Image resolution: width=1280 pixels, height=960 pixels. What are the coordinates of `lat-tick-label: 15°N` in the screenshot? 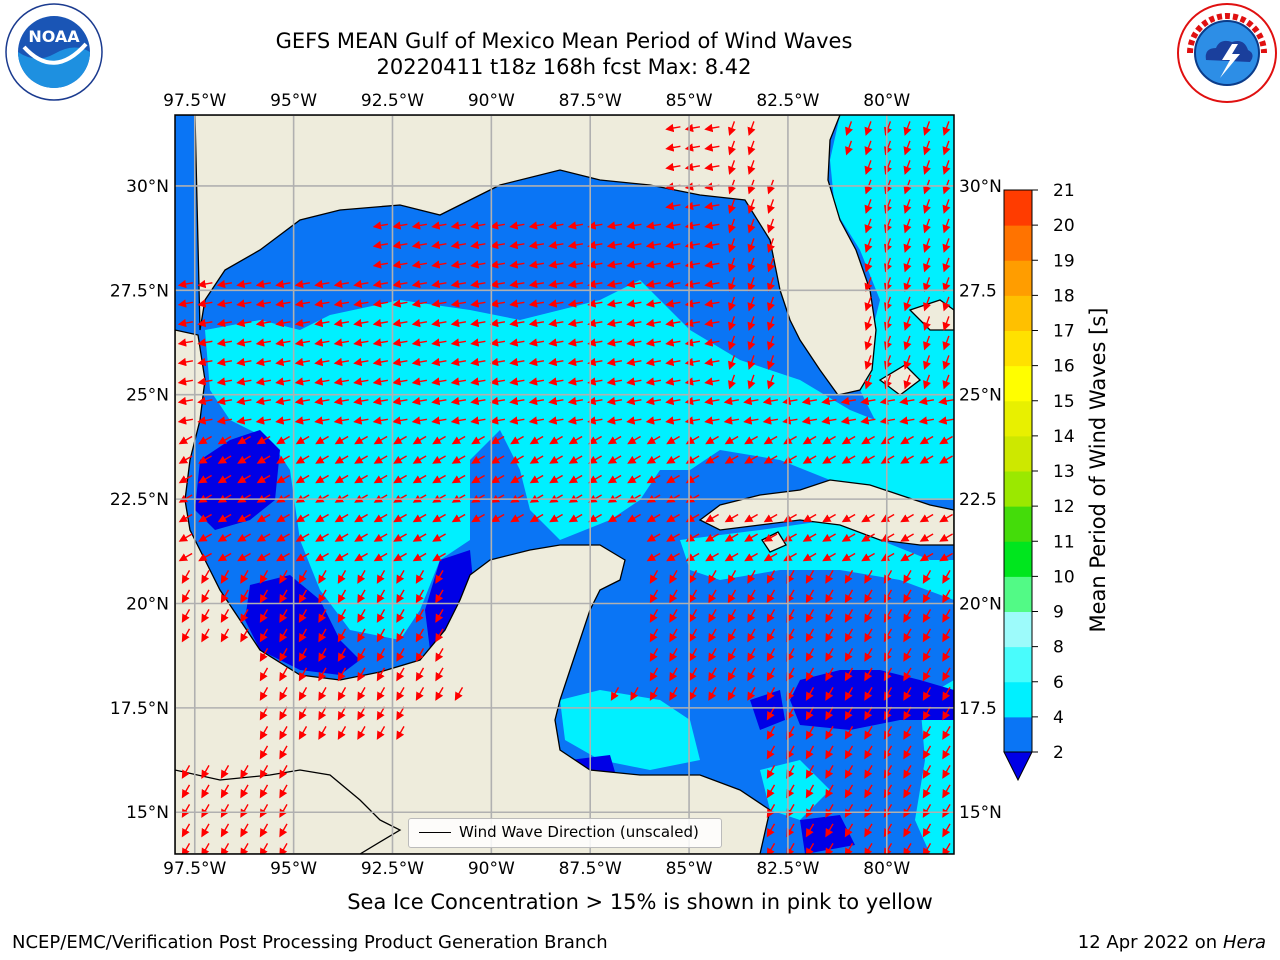 It's located at (980, 813).